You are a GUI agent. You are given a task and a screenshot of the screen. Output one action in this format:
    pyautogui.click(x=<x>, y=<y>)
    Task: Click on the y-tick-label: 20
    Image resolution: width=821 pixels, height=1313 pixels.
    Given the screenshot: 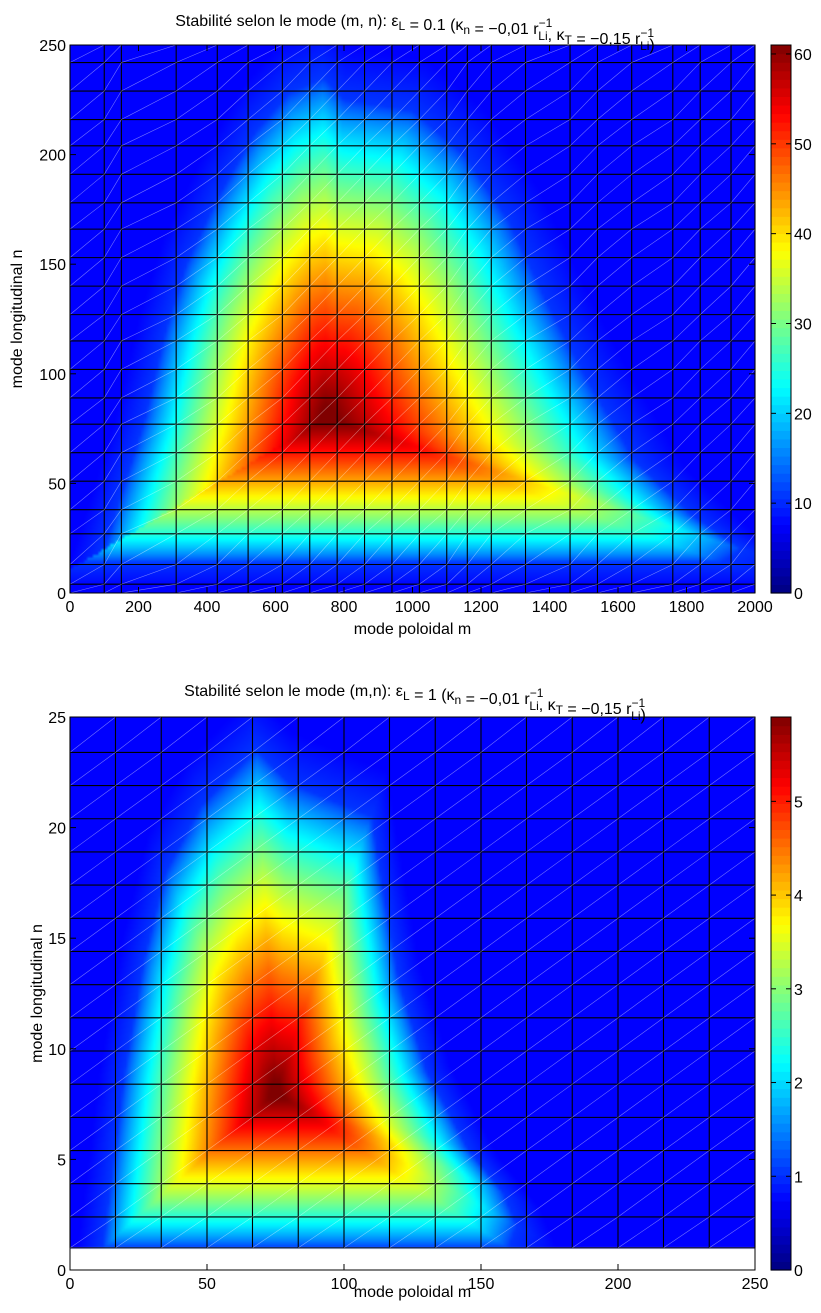 What is the action you would take?
    pyautogui.click(x=57, y=829)
    